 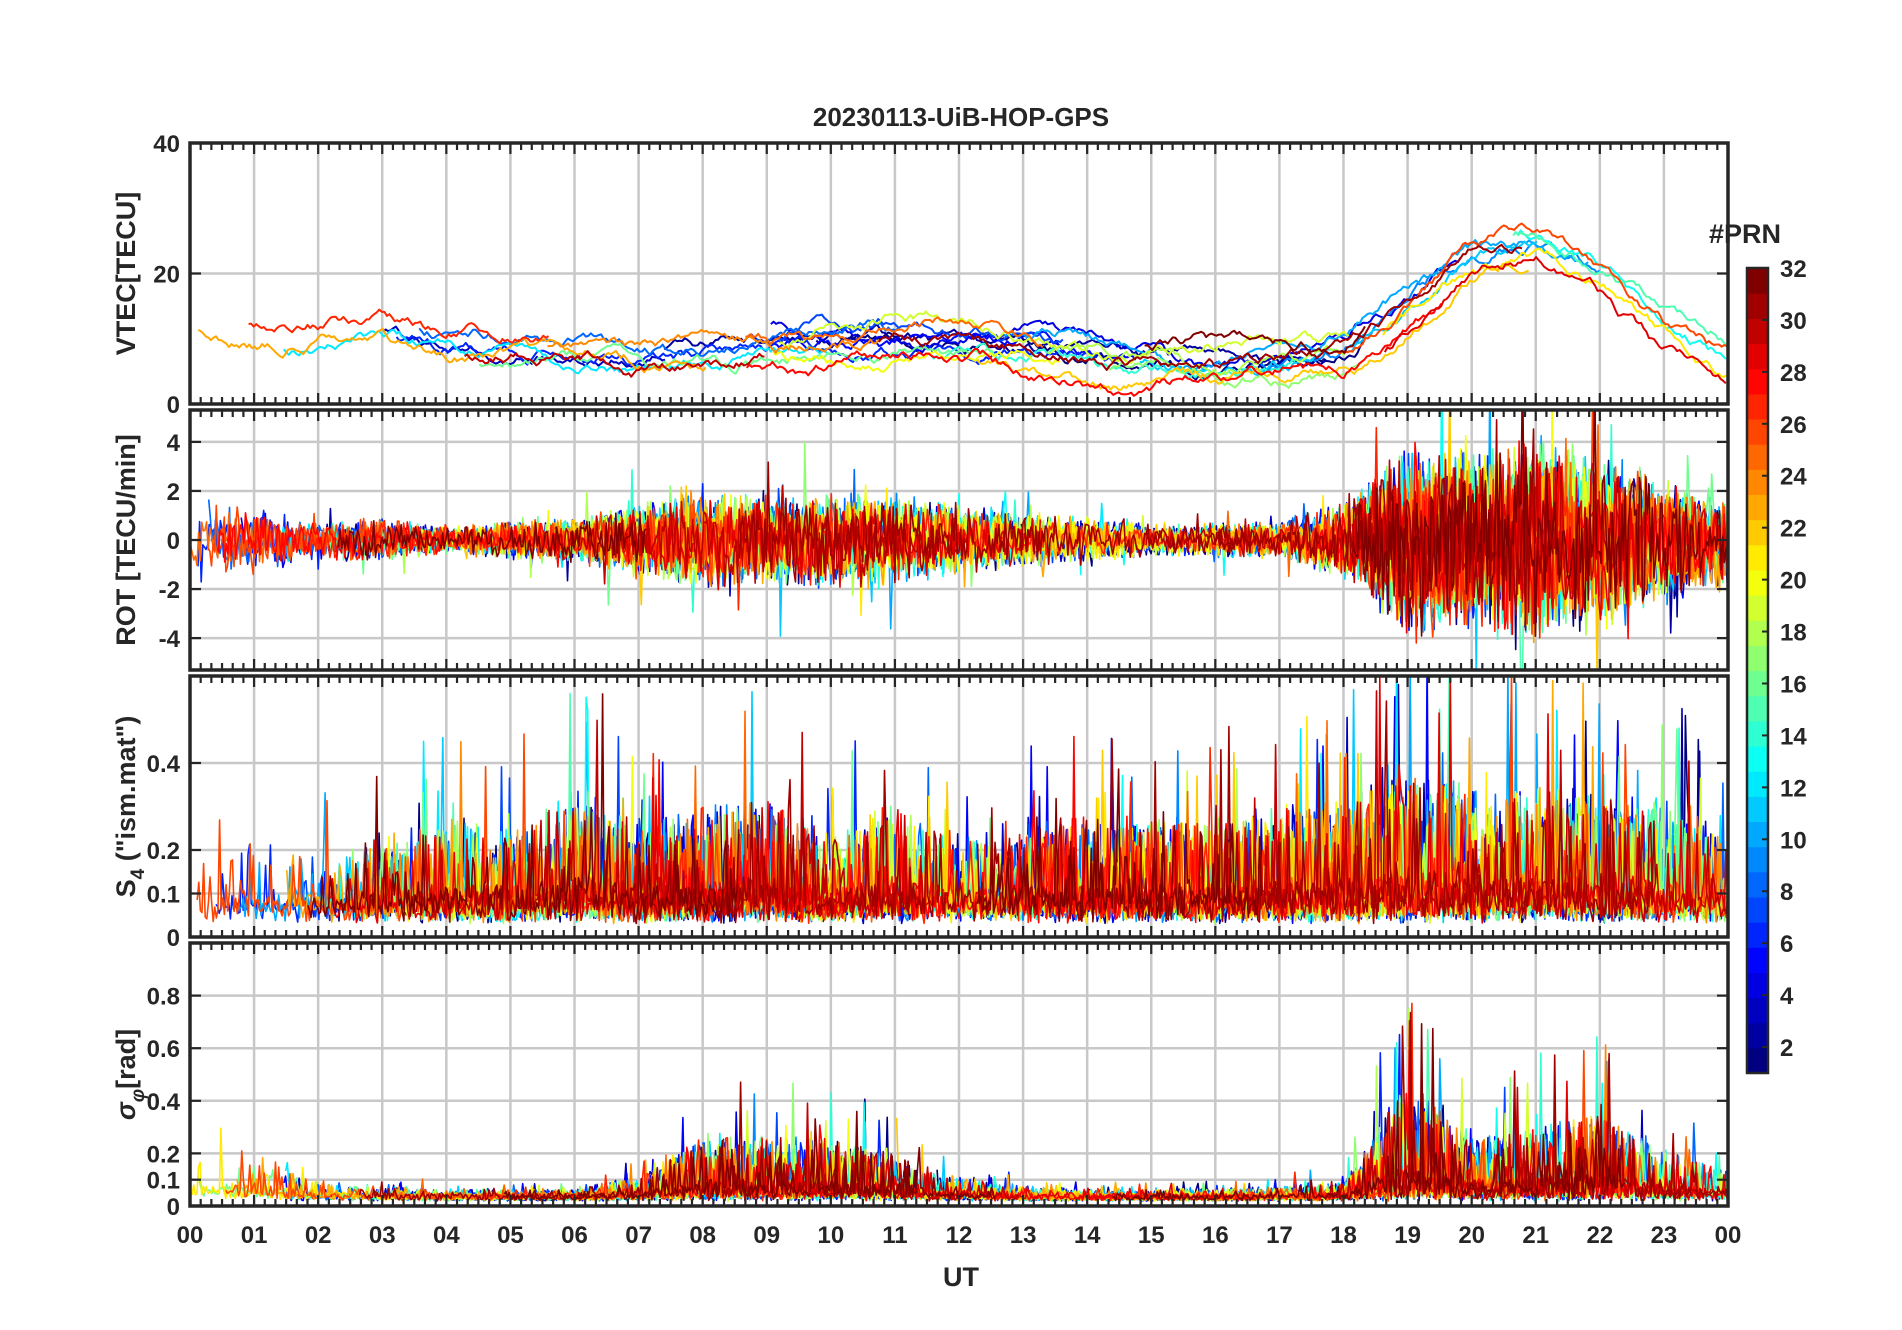 What do you see at coordinates (1786, 1048) in the screenshot?
I see `colorbar-tick-label: 2` at bounding box center [1786, 1048].